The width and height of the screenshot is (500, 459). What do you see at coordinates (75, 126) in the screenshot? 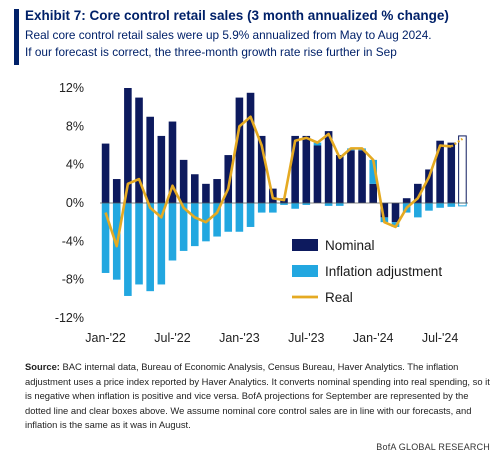
I see `y-tick-label: 8%` at bounding box center [75, 126].